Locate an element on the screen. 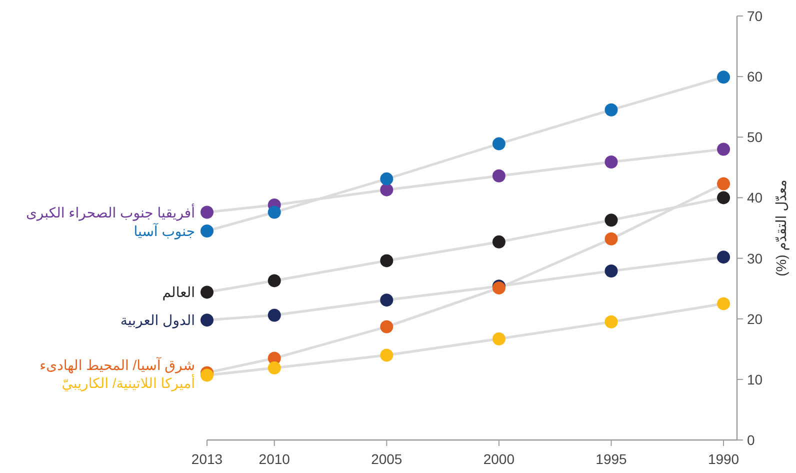 Image resolution: width=796 pixels, height=473 pixels. y-tick-label: 70 is located at coordinates (755, 16).